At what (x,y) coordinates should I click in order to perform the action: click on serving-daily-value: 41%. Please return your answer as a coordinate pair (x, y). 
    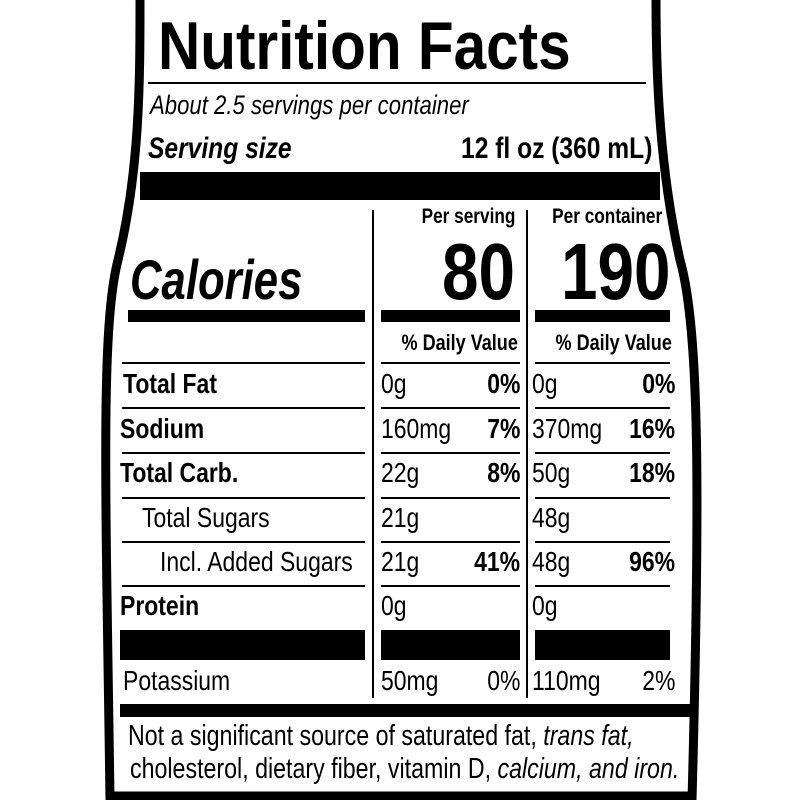
    Looking at the image, I should click on (497, 561).